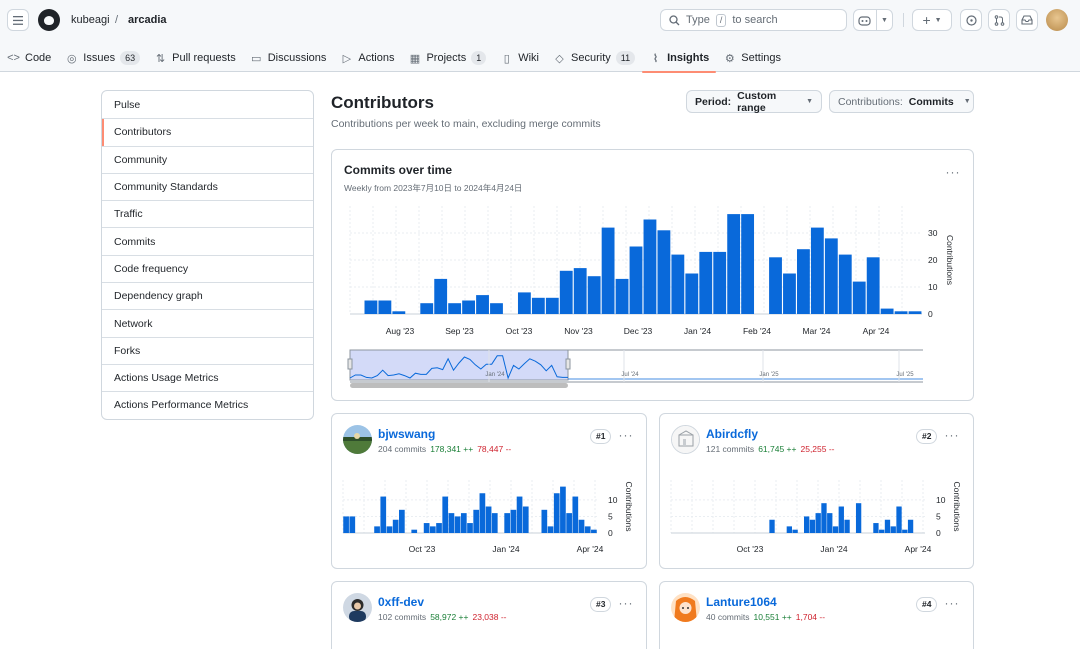  I want to click on page-title: Contributors, so click(382, 102).